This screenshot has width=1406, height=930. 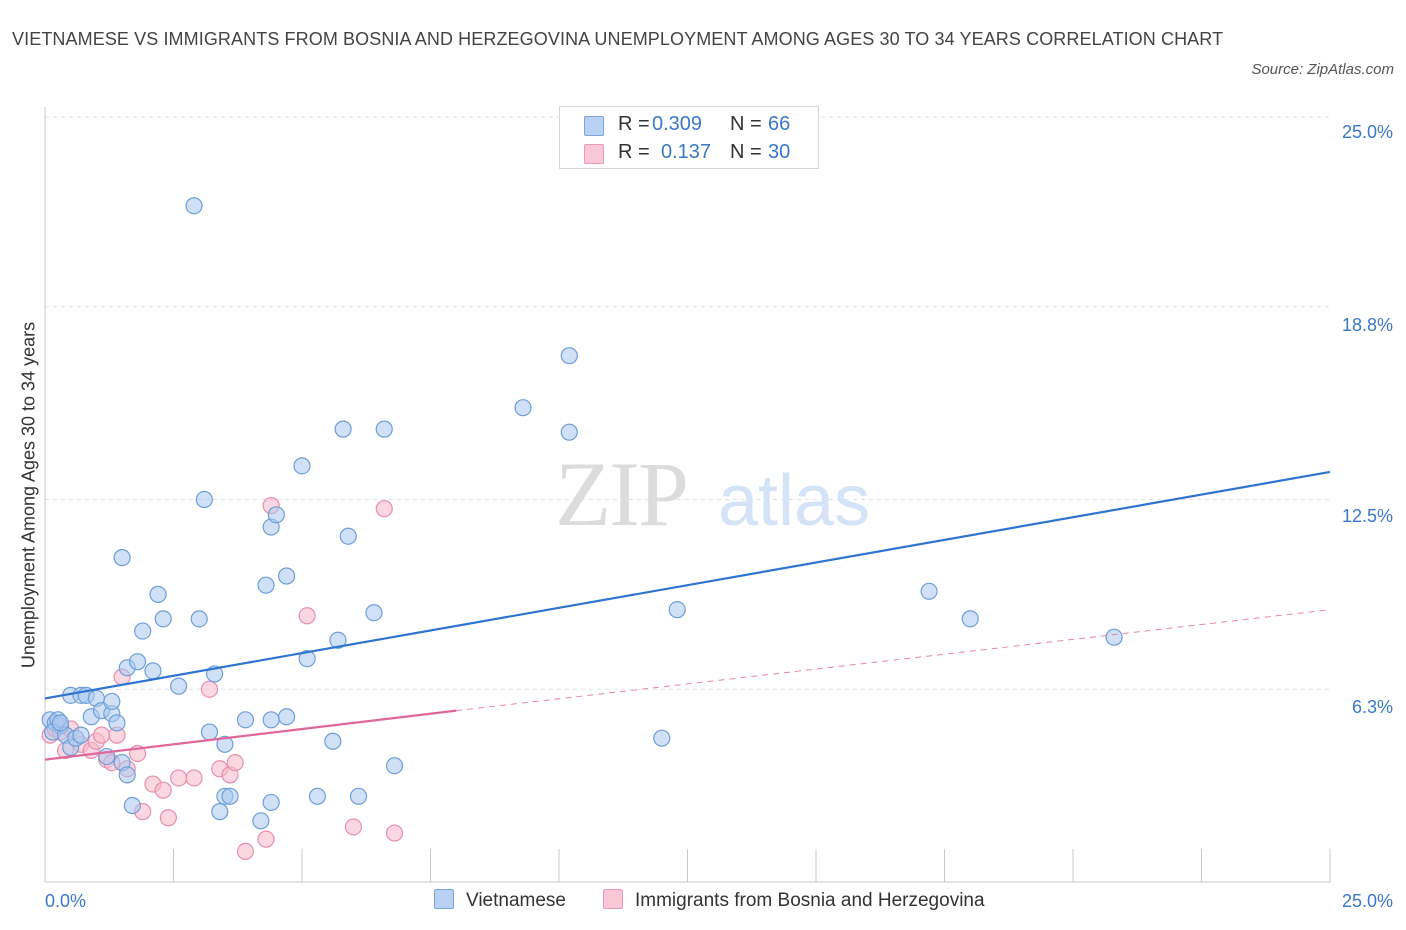 What do you see at coordinates (779, 124) in the screenshot?
I see `legend-n-value: 66` at bounding box center [779, 124].